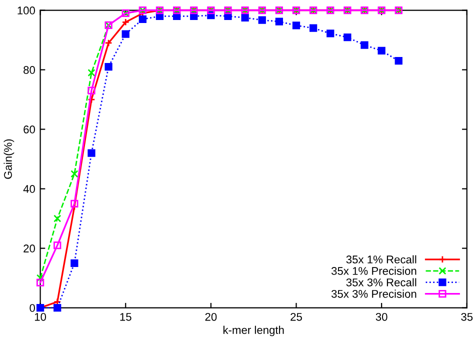 Image resolution: width=474 pixels, height=342 pixels. What do you see at coordinates (382, 316) in the screenshot?
I see `x-tick-label: 30` at bounding box center [382, 316].